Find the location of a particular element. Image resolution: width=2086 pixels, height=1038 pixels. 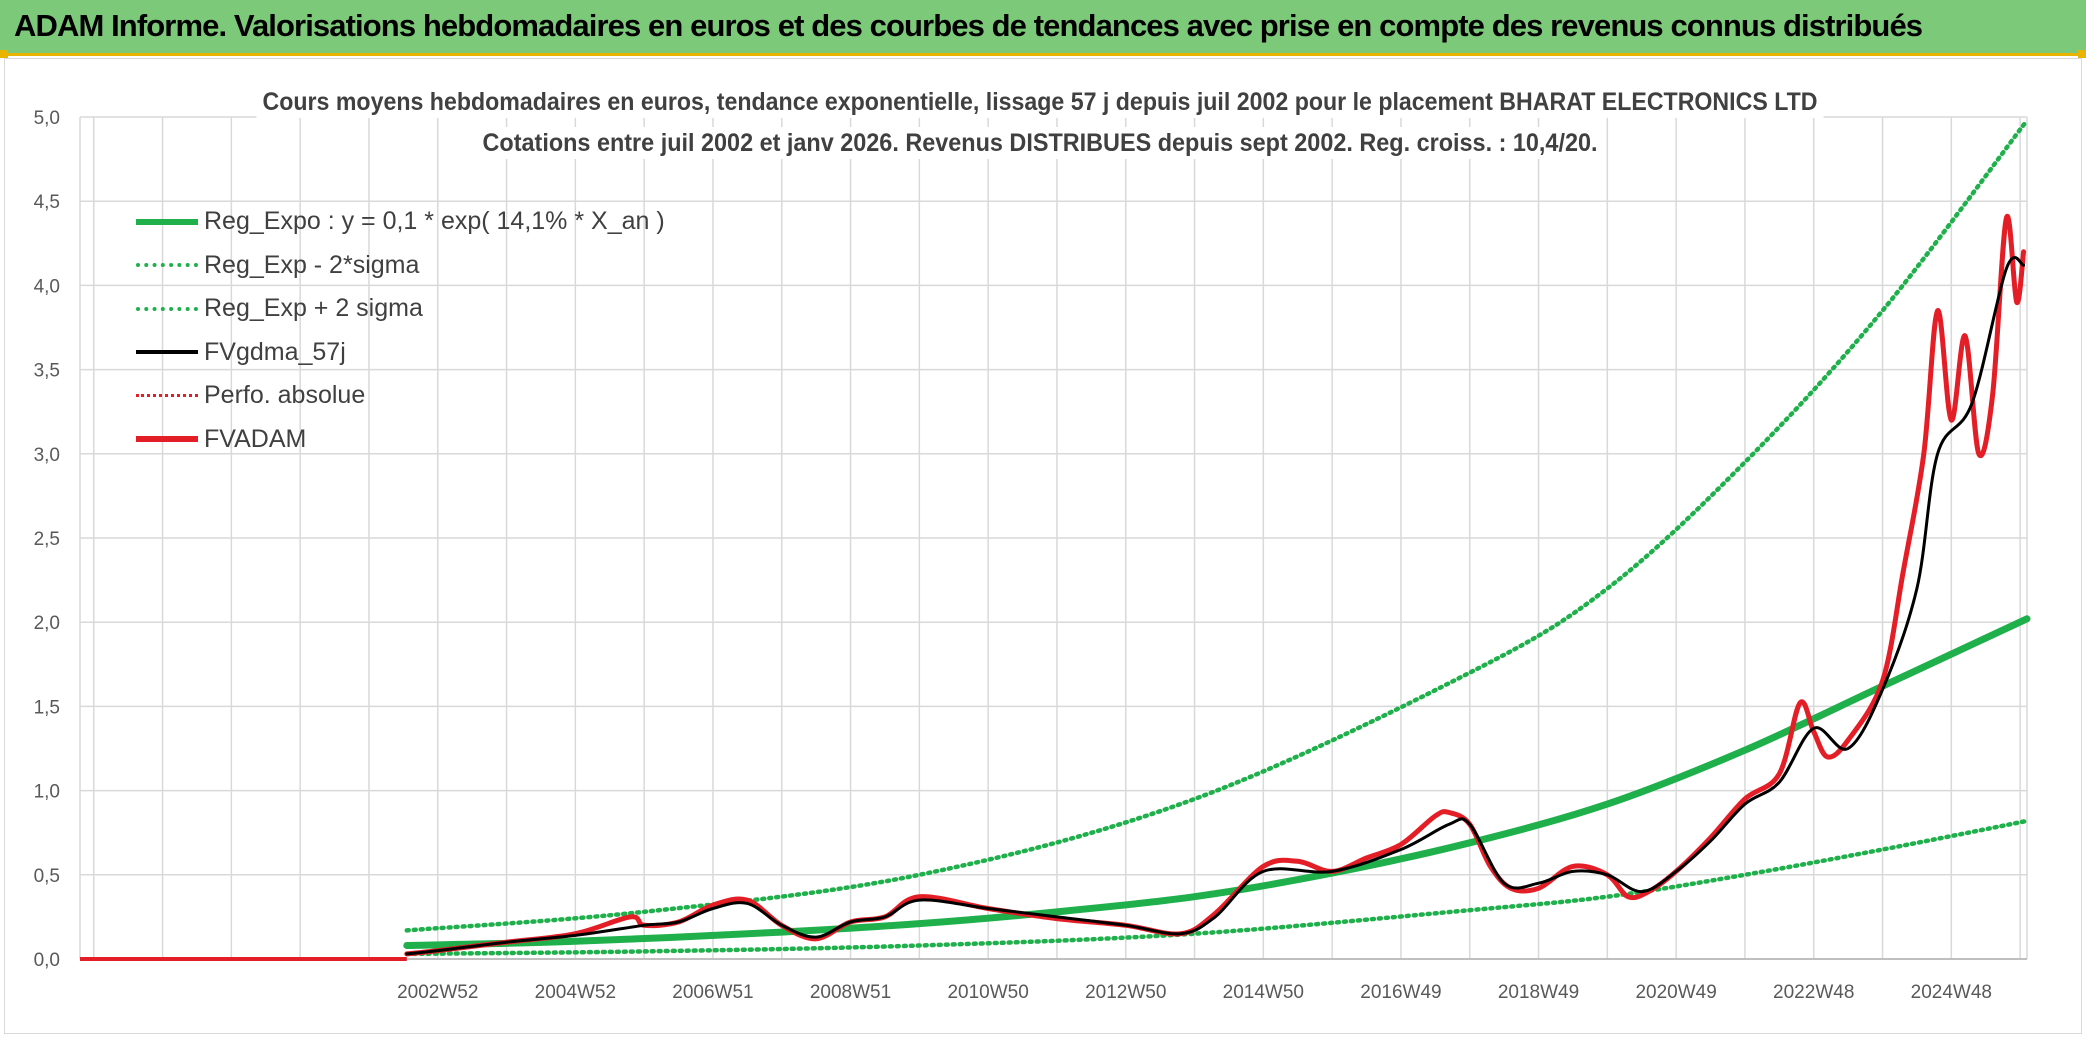

y-tick-label: 4,5 is located at coordinates (47, 202).